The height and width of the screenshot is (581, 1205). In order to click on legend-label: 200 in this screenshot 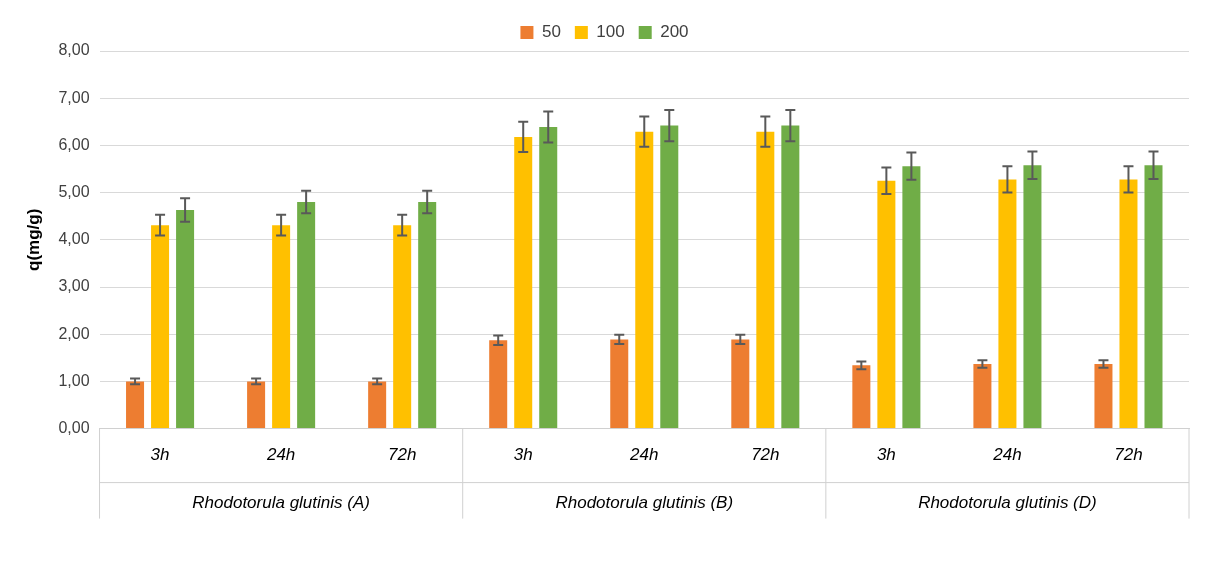, I will do `click(674, 32)`.